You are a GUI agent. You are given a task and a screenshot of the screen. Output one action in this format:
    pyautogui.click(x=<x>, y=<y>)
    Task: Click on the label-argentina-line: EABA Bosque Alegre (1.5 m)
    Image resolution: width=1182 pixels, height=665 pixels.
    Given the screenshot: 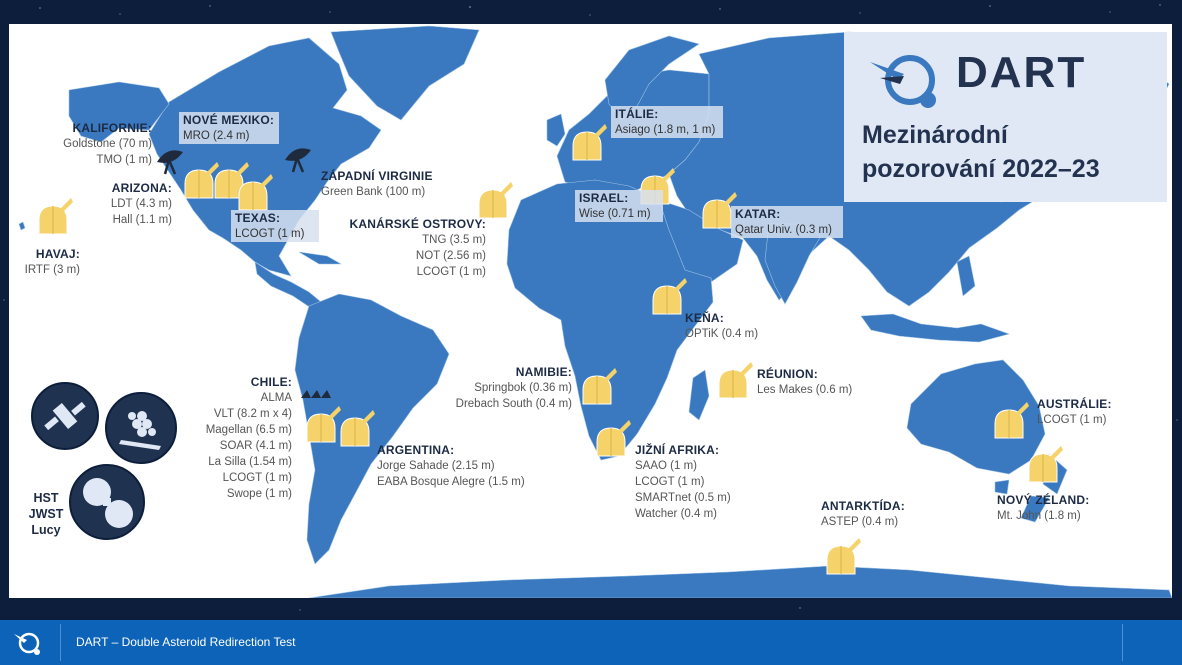 What is the action you would take?
    pyautogui.click(x=451, y=482)
    